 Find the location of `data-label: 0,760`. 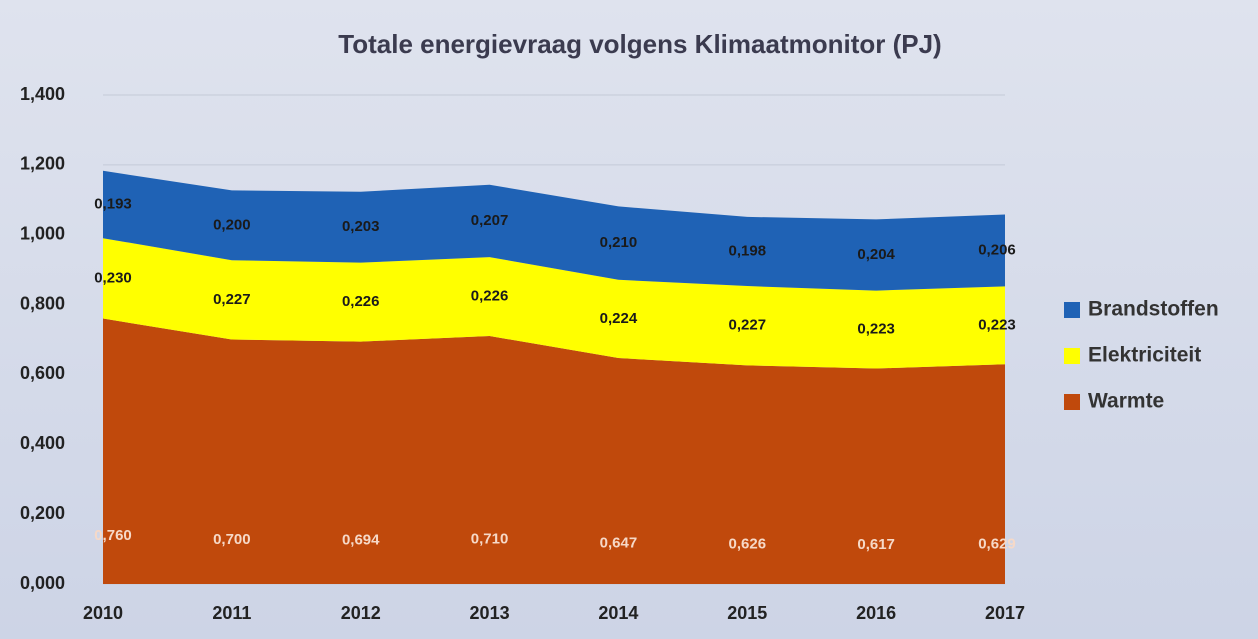

data-label: 0,760 is located at coordinates (113, 535).